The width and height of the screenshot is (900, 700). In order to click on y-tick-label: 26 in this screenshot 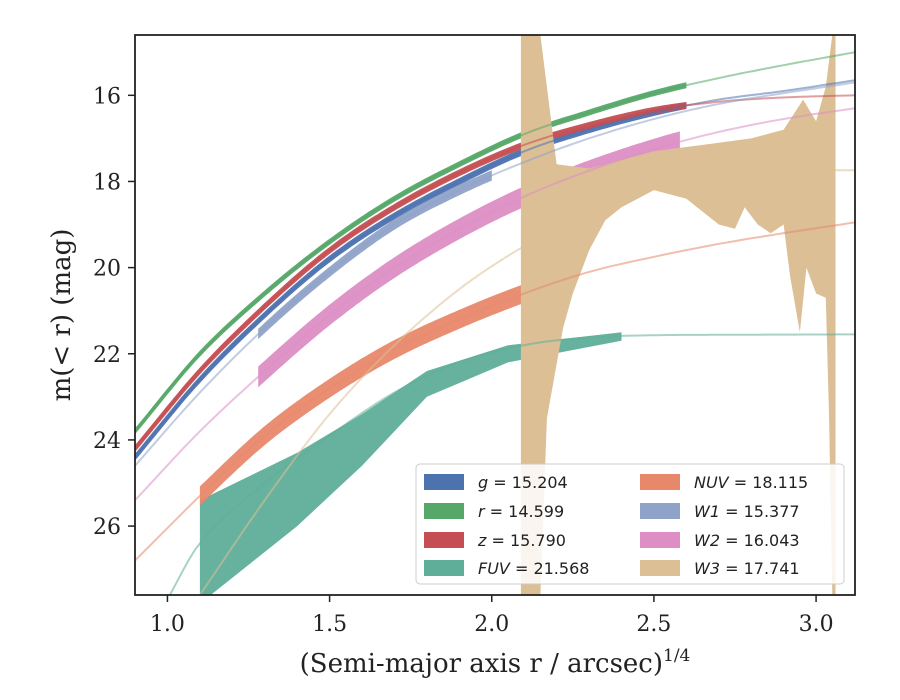, I will do `click(107, 527)`.